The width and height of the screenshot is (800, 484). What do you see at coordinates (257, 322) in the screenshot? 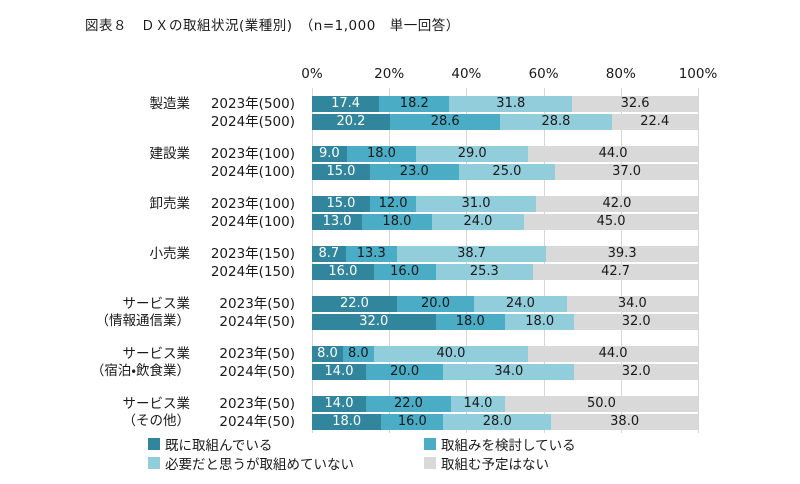
I see `year-label: 2024年(50)` at bounding box center [257, 322].